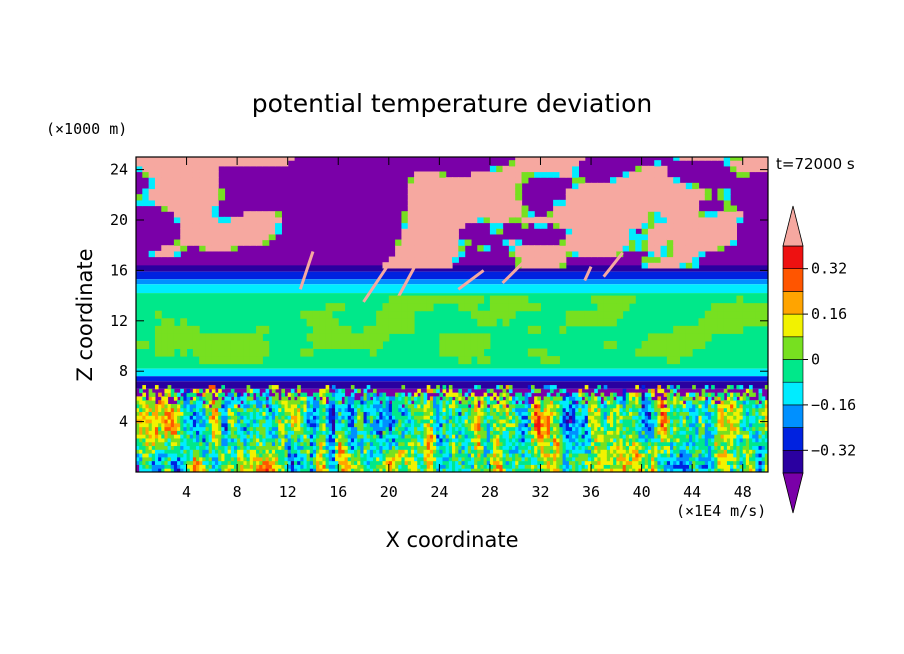 Image resolution: width=904 pixels, height=654 pixels. What do you see at coordinates (815, 164) in the screenshot?
I see `time-label: t=72000 s` at bounding box center [815, 164].